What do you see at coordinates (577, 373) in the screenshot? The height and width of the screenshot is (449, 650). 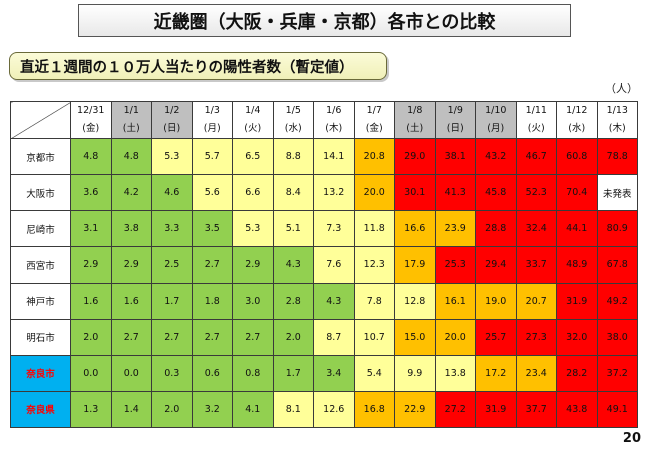 I see `value-cell: 28.2` at bounding box center [577, 373].